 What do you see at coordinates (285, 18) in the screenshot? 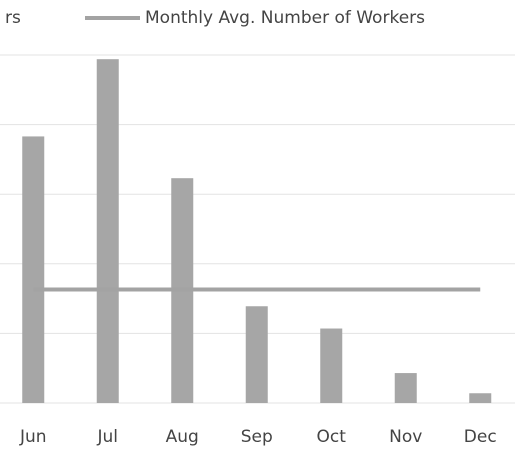
I see `legend-label: Monthly Avg. Number of Workers` at bounding box center [285, 18].